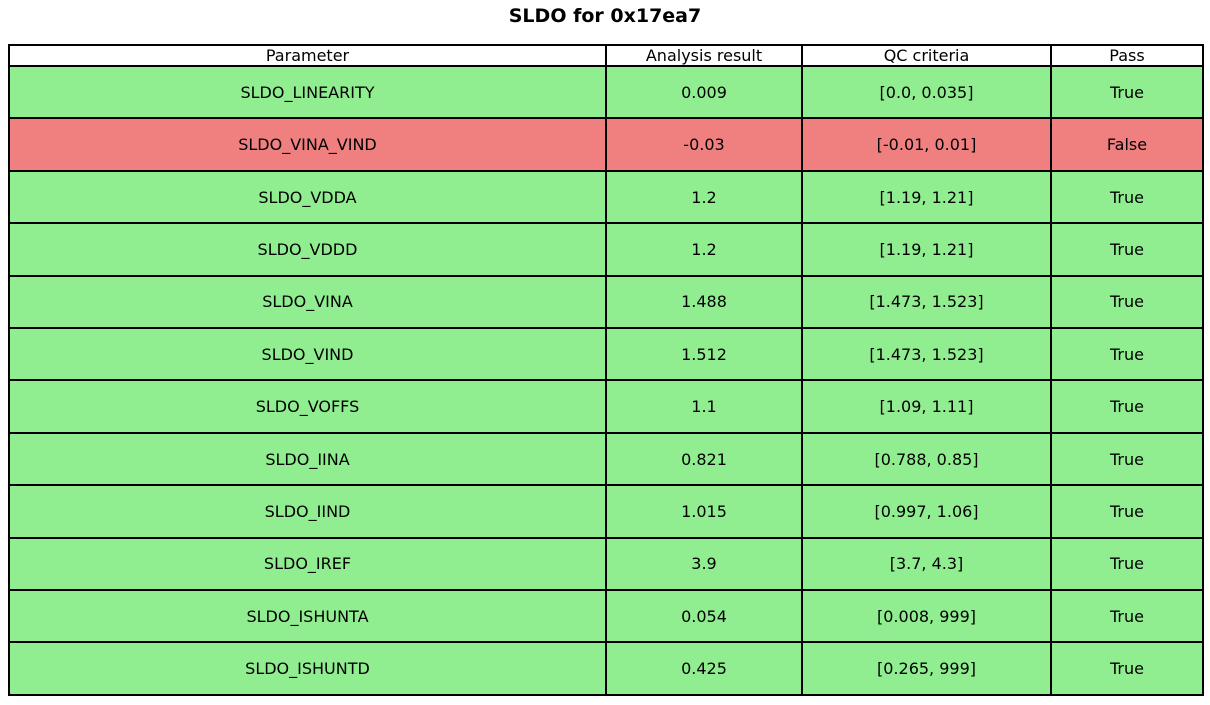 The height and width of the screenshot is (705, 1210). Describe the element at coordinates (704, 144) in the screenshot. I see `cell-analysis-result: -0.03` at that location.